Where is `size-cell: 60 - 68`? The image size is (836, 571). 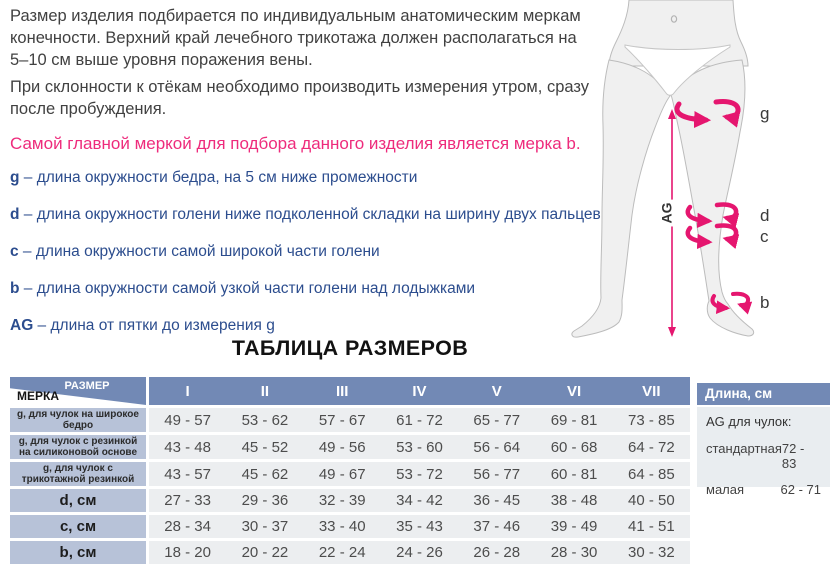
size-cell: 60 - 68 is located at coordinates (574, 447).